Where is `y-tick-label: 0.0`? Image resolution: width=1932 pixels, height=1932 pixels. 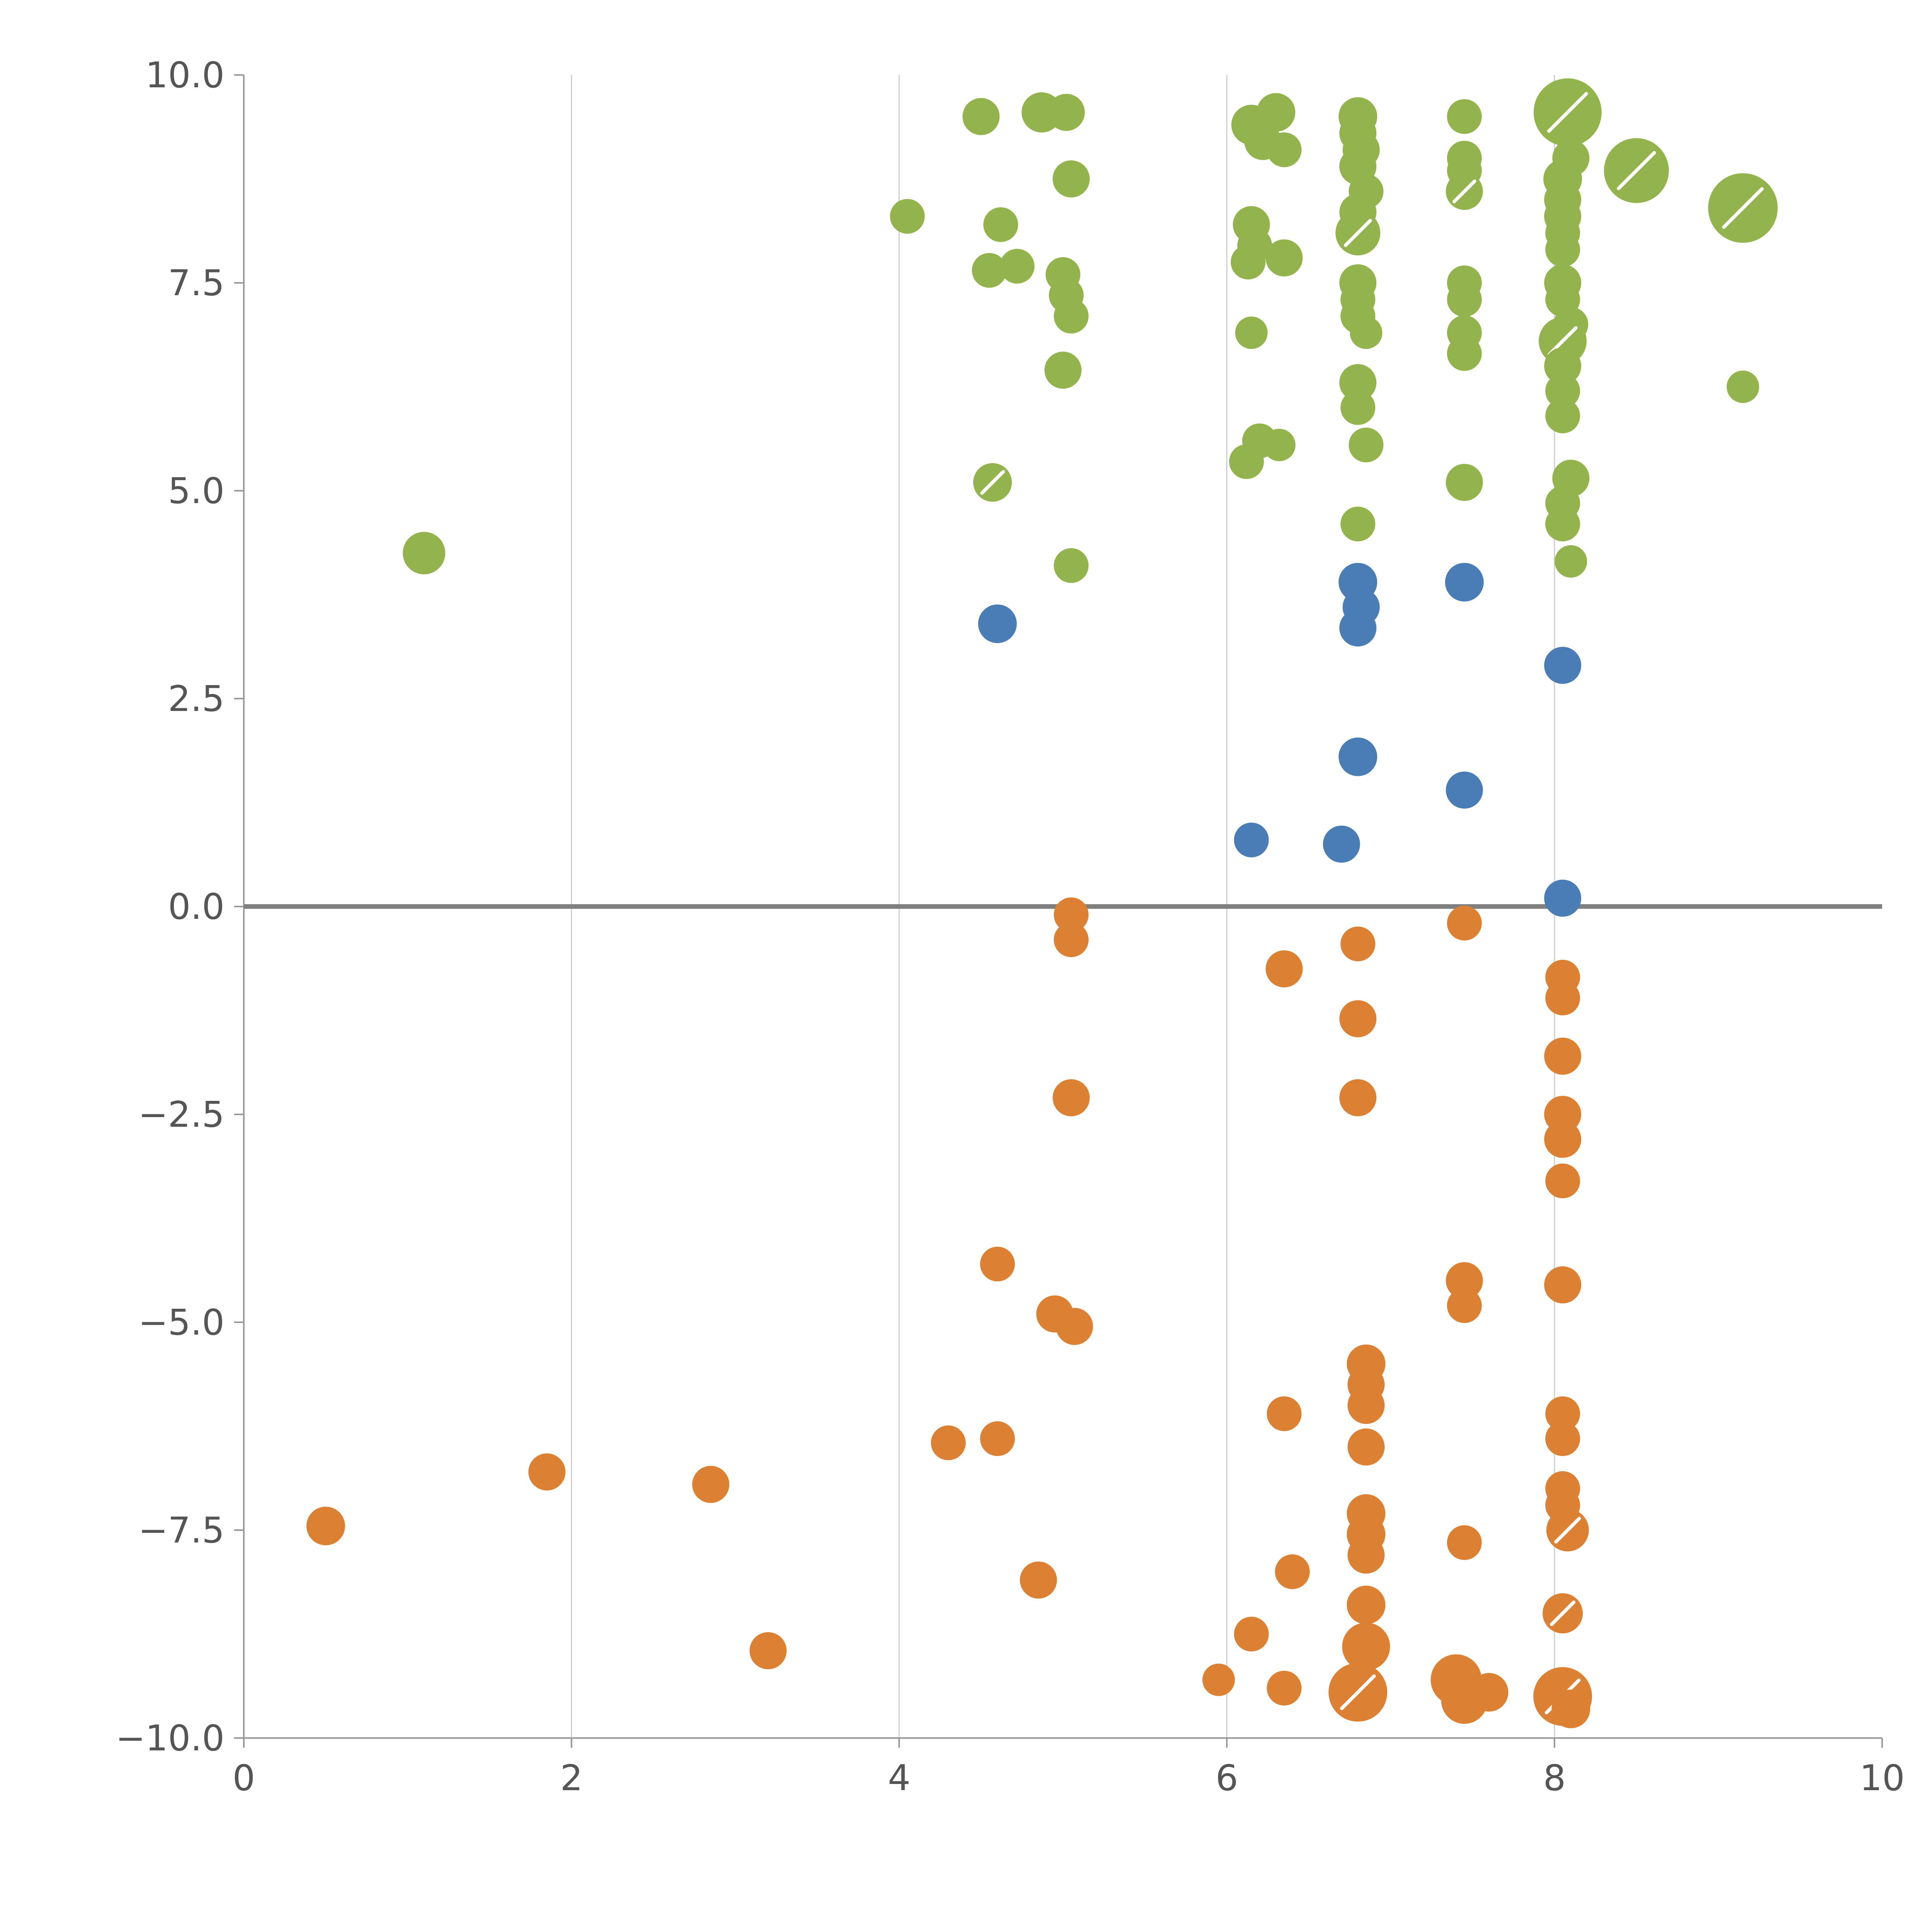 y-tick-label: 0.0 is located at coordinates (196, 907).